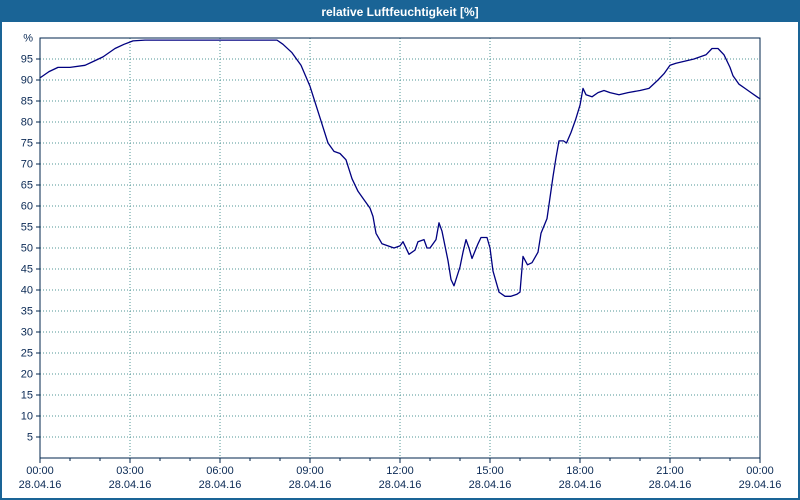 This screenshot has height=500, width=800. Describe the element at coordinates (27, 270) in the screenshot. I see `svg-text: 45` at that location.